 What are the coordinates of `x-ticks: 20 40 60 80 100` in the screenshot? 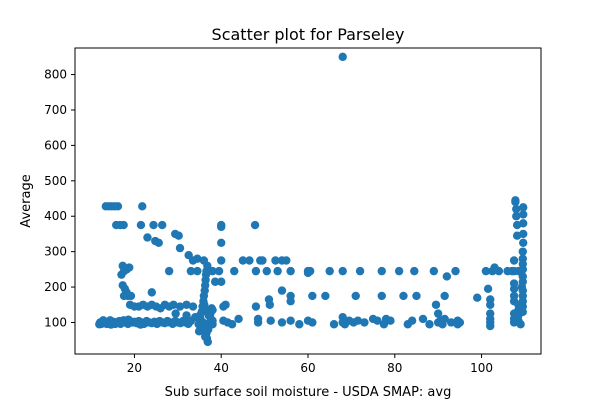 It's located at (310, 364).